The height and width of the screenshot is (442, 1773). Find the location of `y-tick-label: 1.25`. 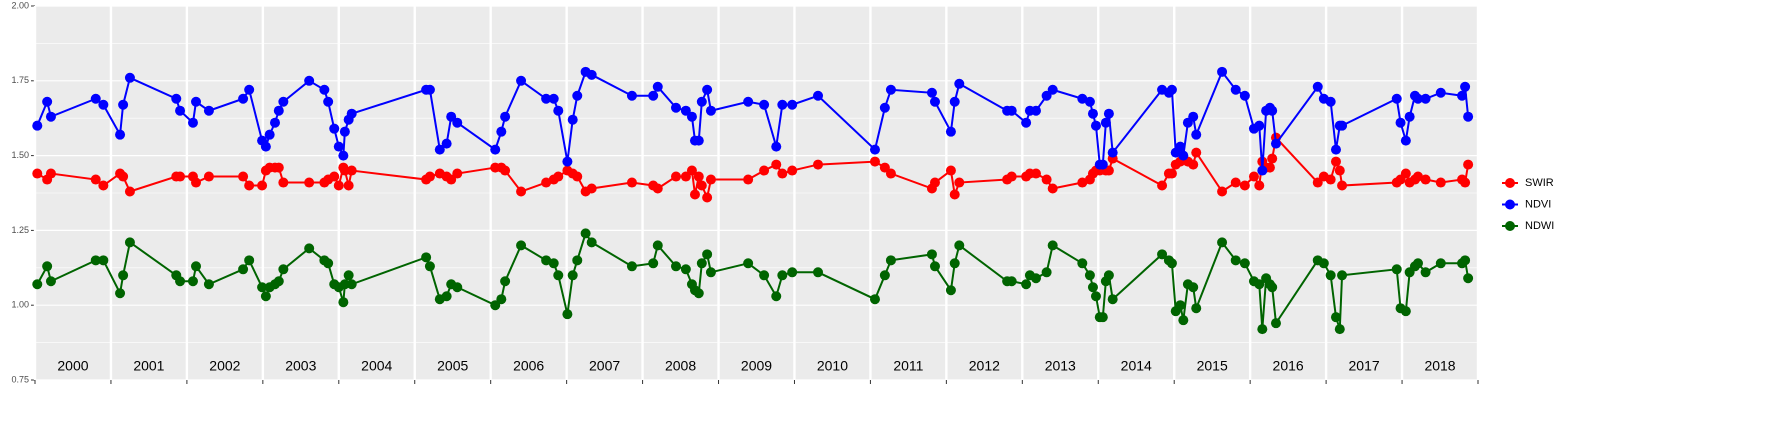

y-tick-label: 1.25 is located at coordinates (20, 230).